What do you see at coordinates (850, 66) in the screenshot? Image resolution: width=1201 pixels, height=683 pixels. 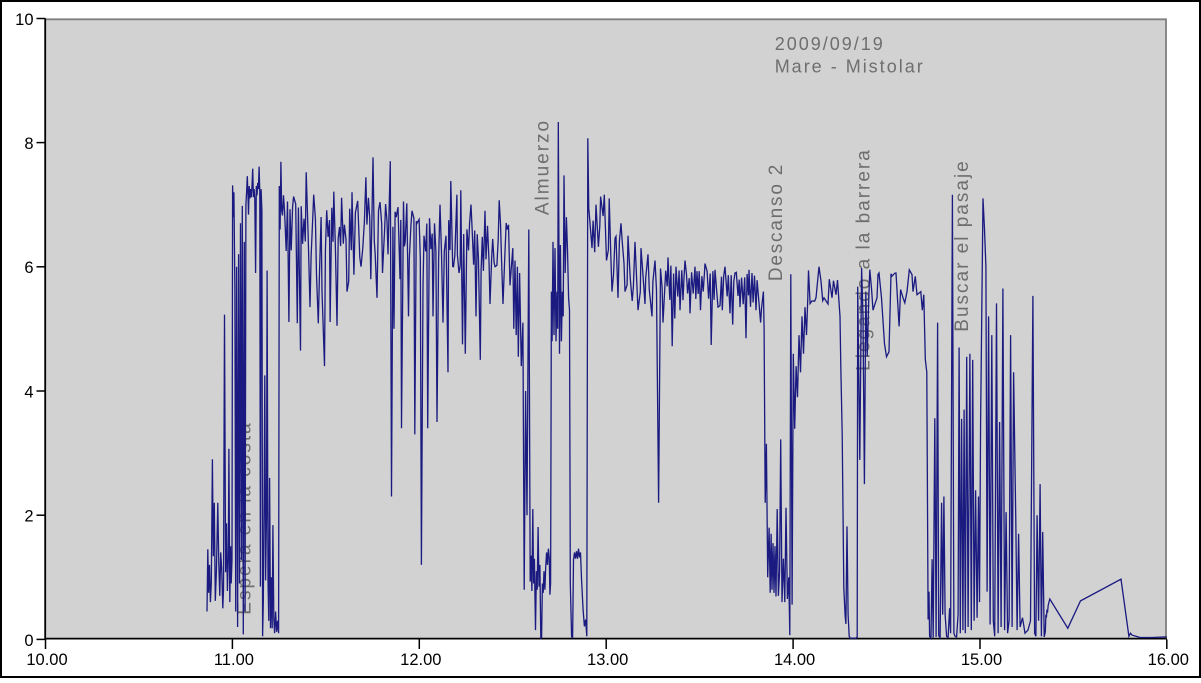 I see `svg-text: Mare - Mistolar` at bounding box center [850, 66].